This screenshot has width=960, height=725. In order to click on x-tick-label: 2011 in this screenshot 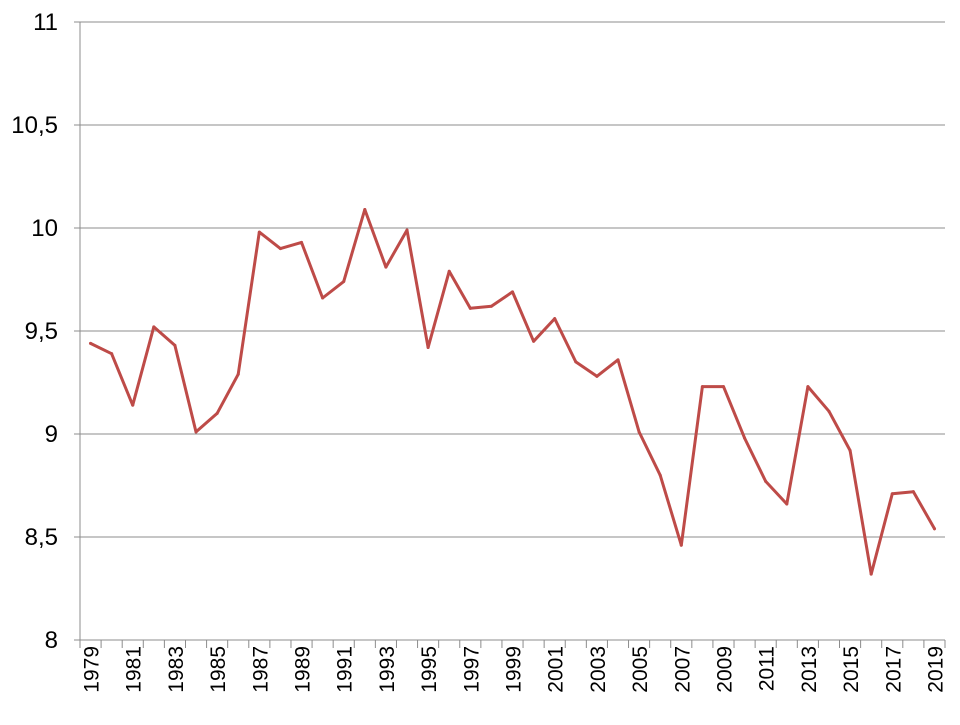, I will do `click(767, 668)`.